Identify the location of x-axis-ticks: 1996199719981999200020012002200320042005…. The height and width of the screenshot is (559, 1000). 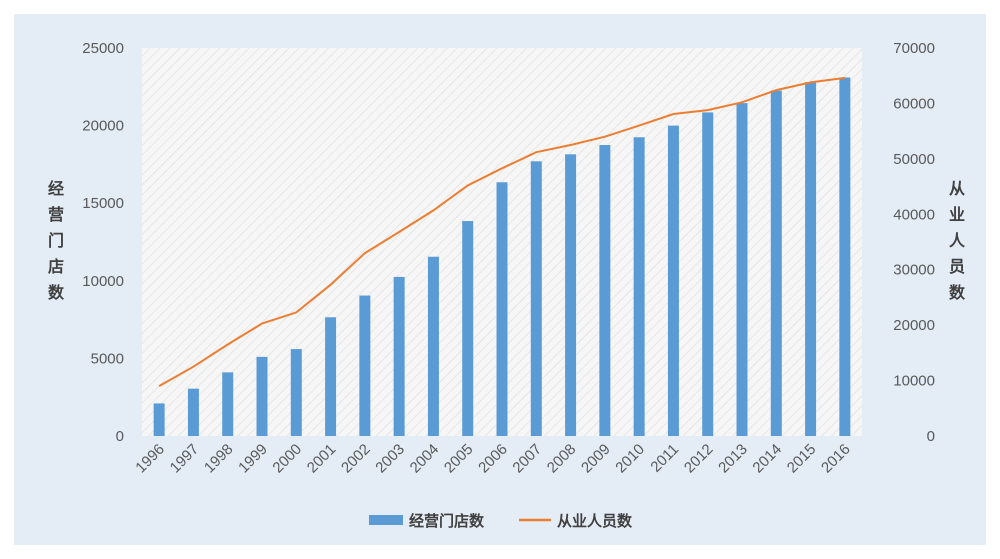
(492, 459).